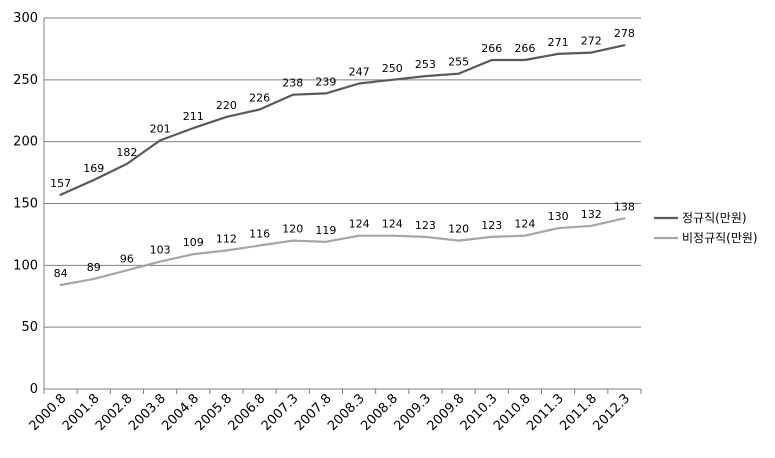 This screenshot has width=775, height=458. Describe the element at coordinates (458, 62) in the screenshot. I see `data-label: 255` at that location.